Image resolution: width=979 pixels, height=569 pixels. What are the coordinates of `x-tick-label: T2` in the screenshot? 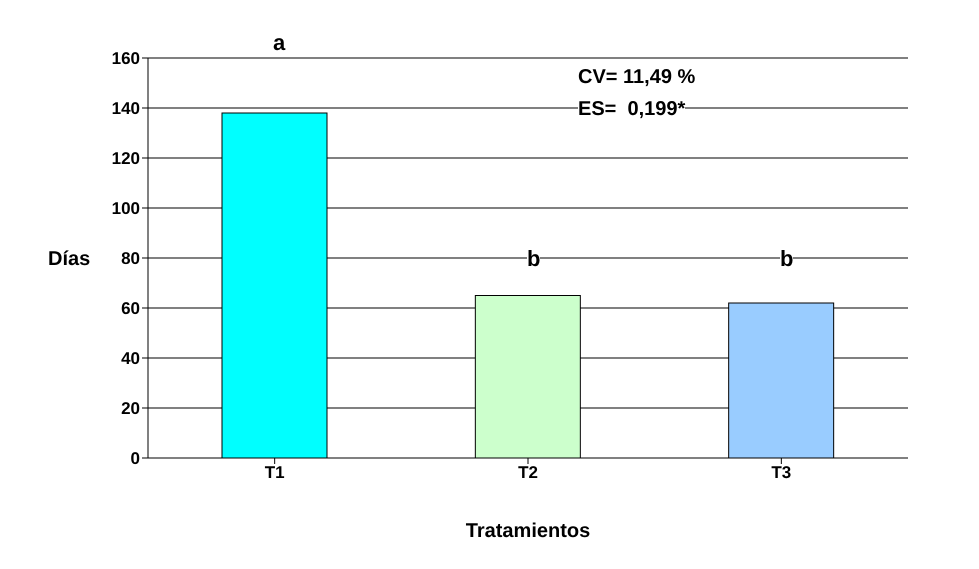 It's located at (528, 472).